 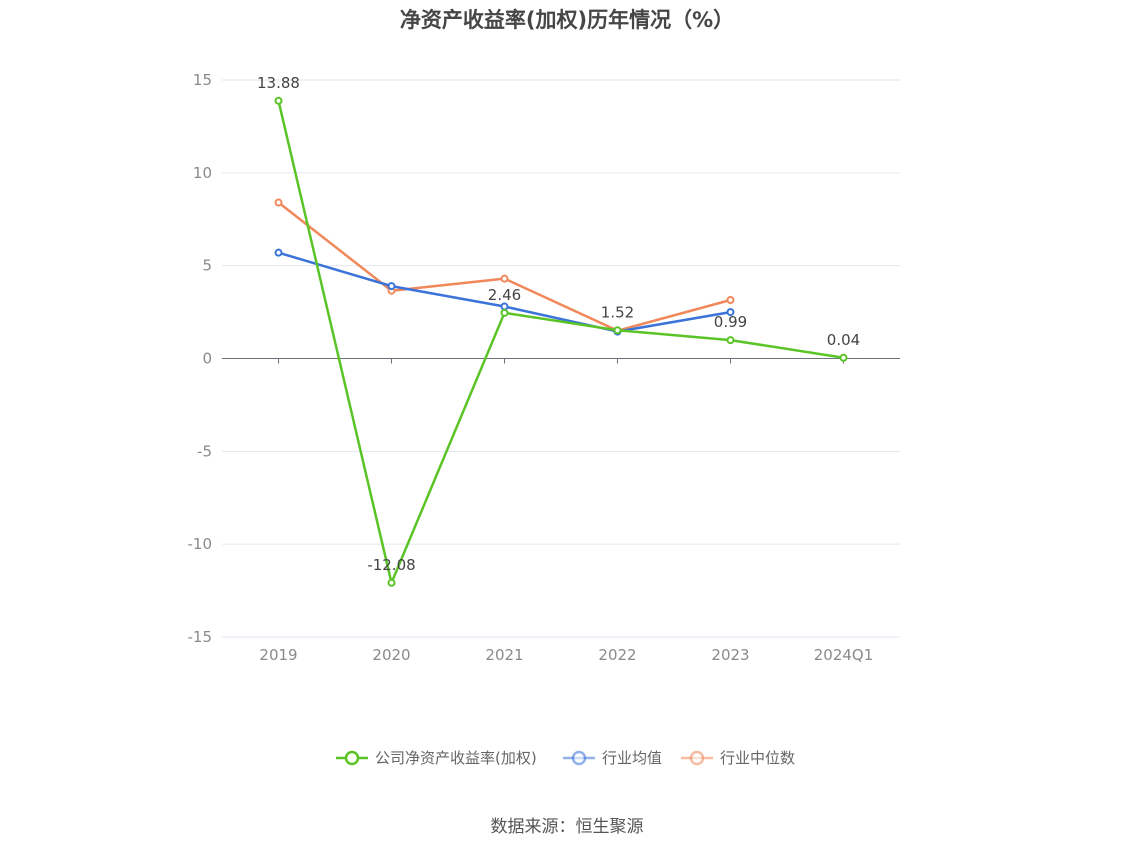 I want to click on y-tick-label: -15, so click(x=200, y=637).